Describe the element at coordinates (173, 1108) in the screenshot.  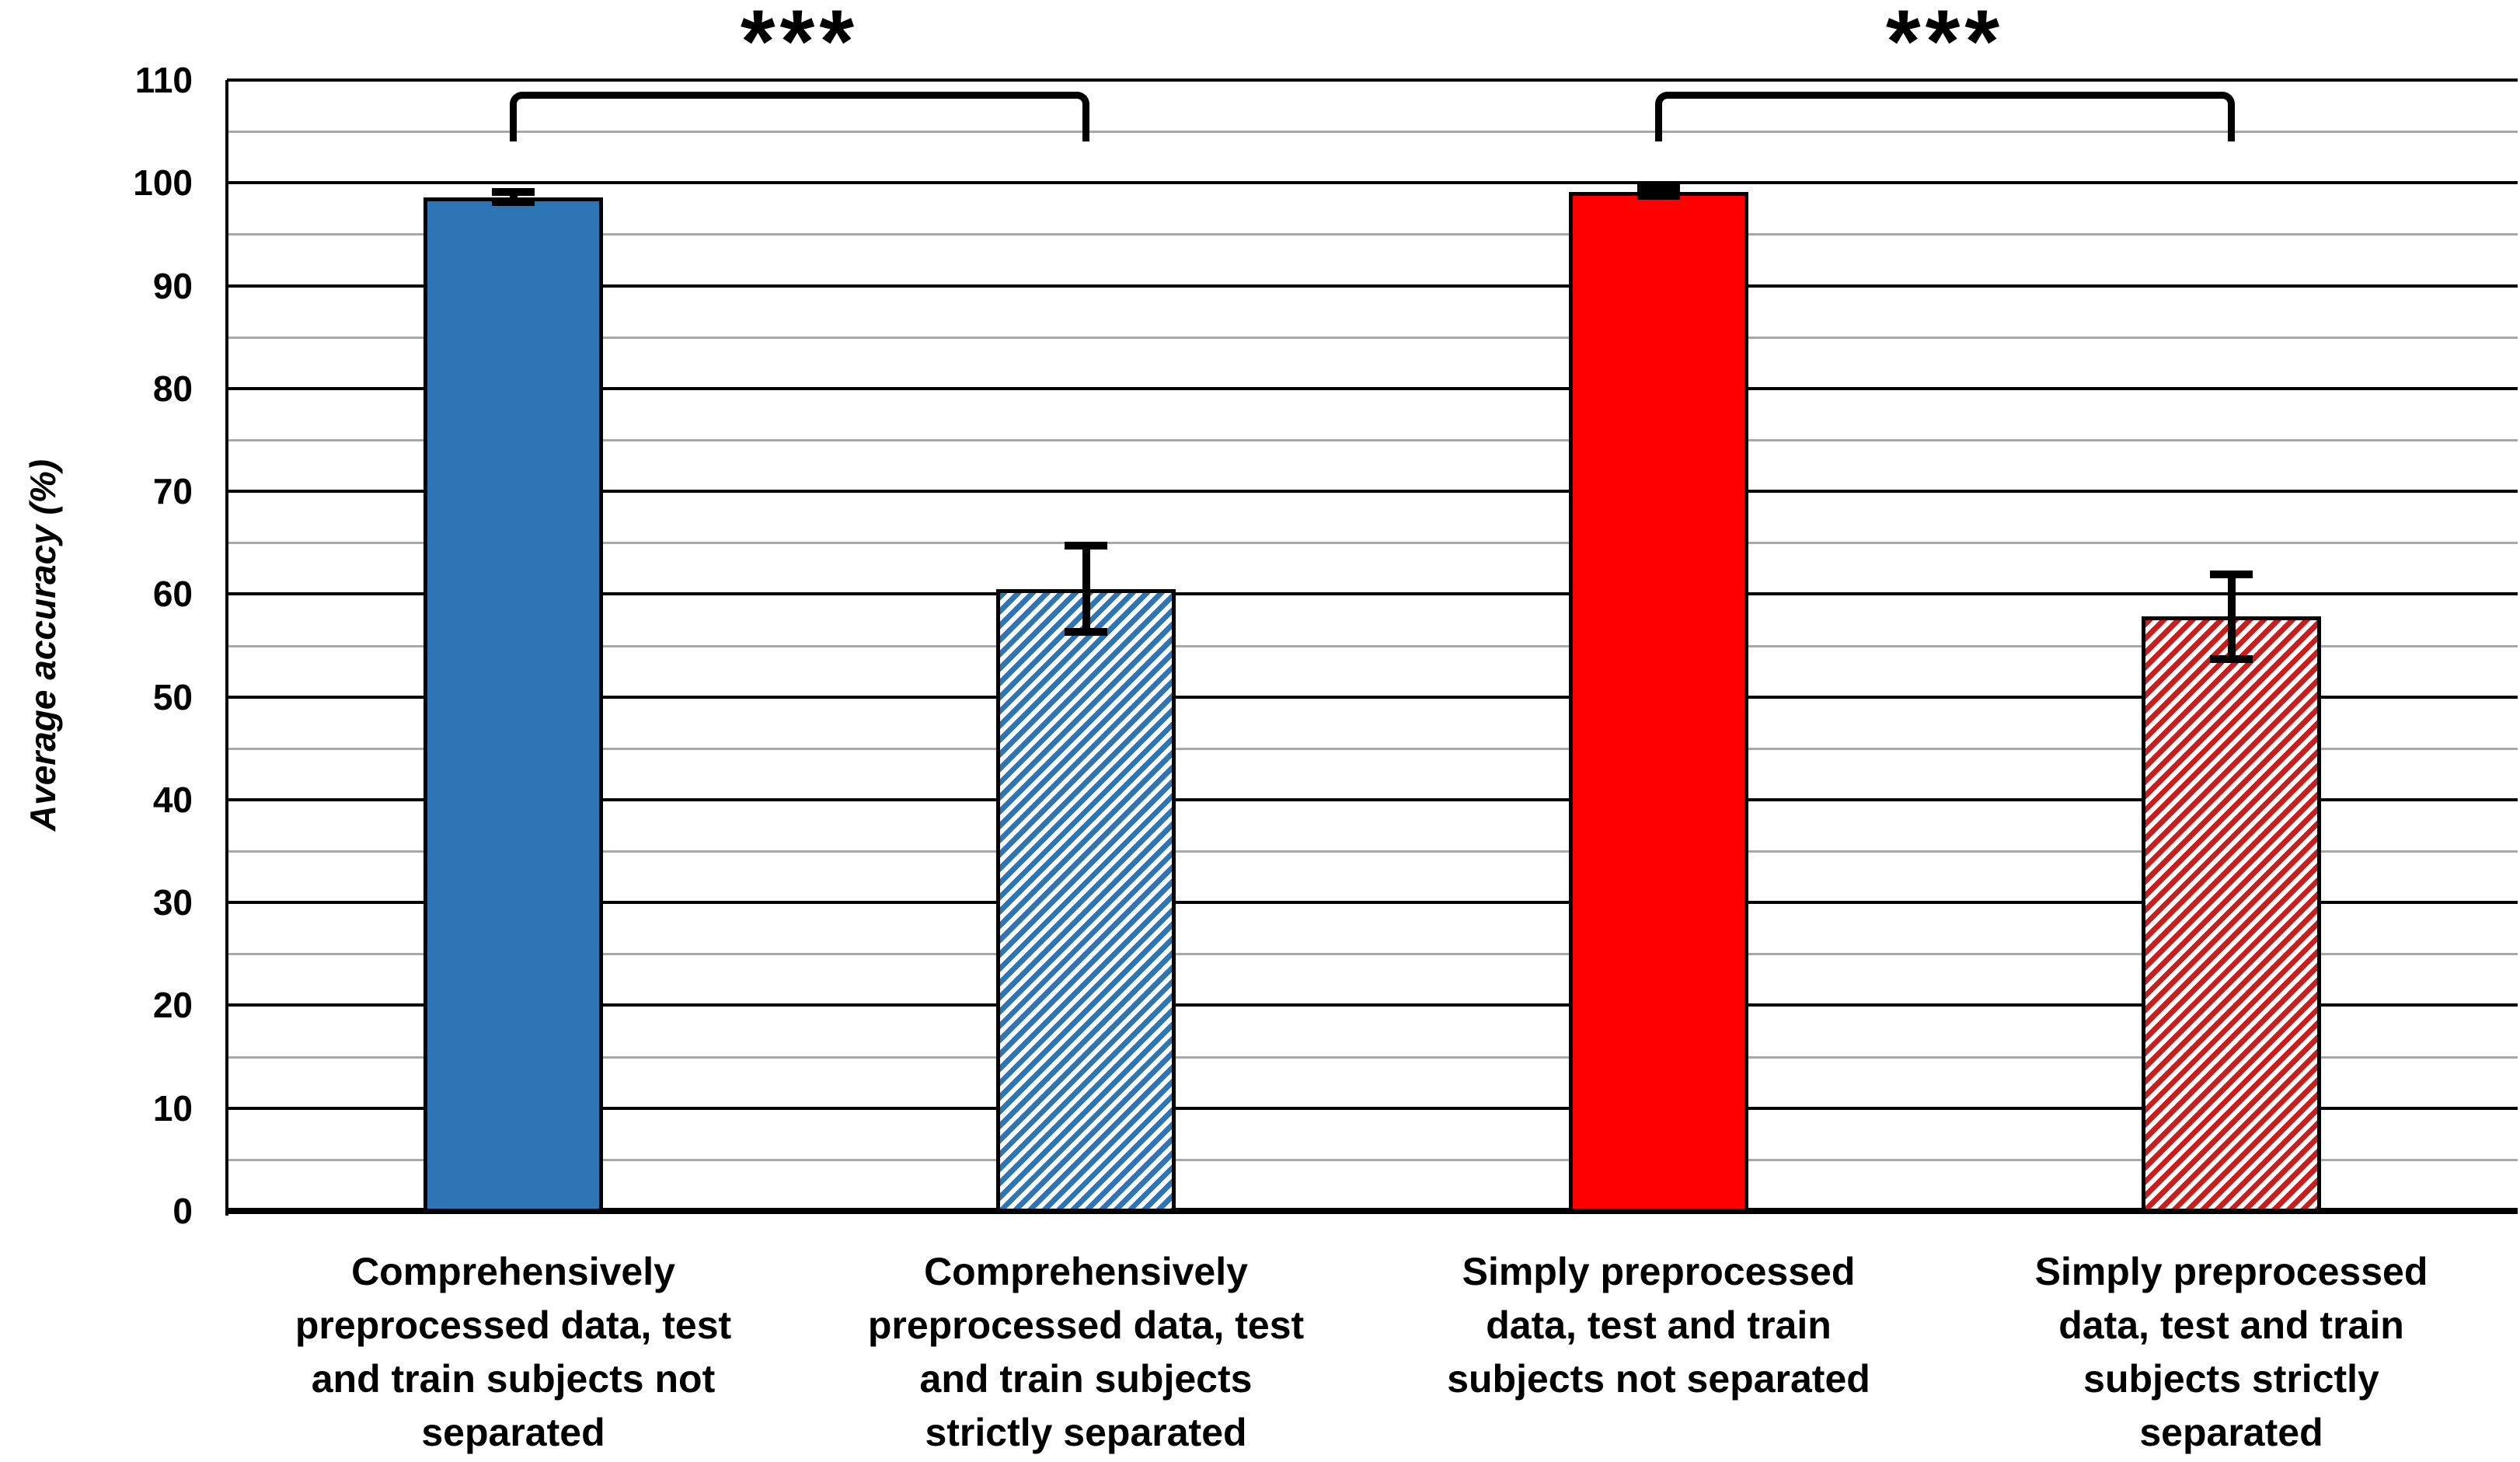
I see `y-tick-label: 10` at that location.